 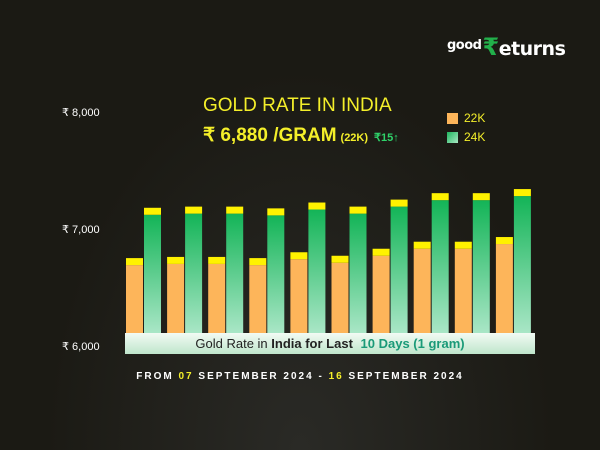 What do you see at coordinates (270, 135) in the screenshot?
I see `current-price: ₹ 6,880 /GRAM` at bounding box center [270, 135].